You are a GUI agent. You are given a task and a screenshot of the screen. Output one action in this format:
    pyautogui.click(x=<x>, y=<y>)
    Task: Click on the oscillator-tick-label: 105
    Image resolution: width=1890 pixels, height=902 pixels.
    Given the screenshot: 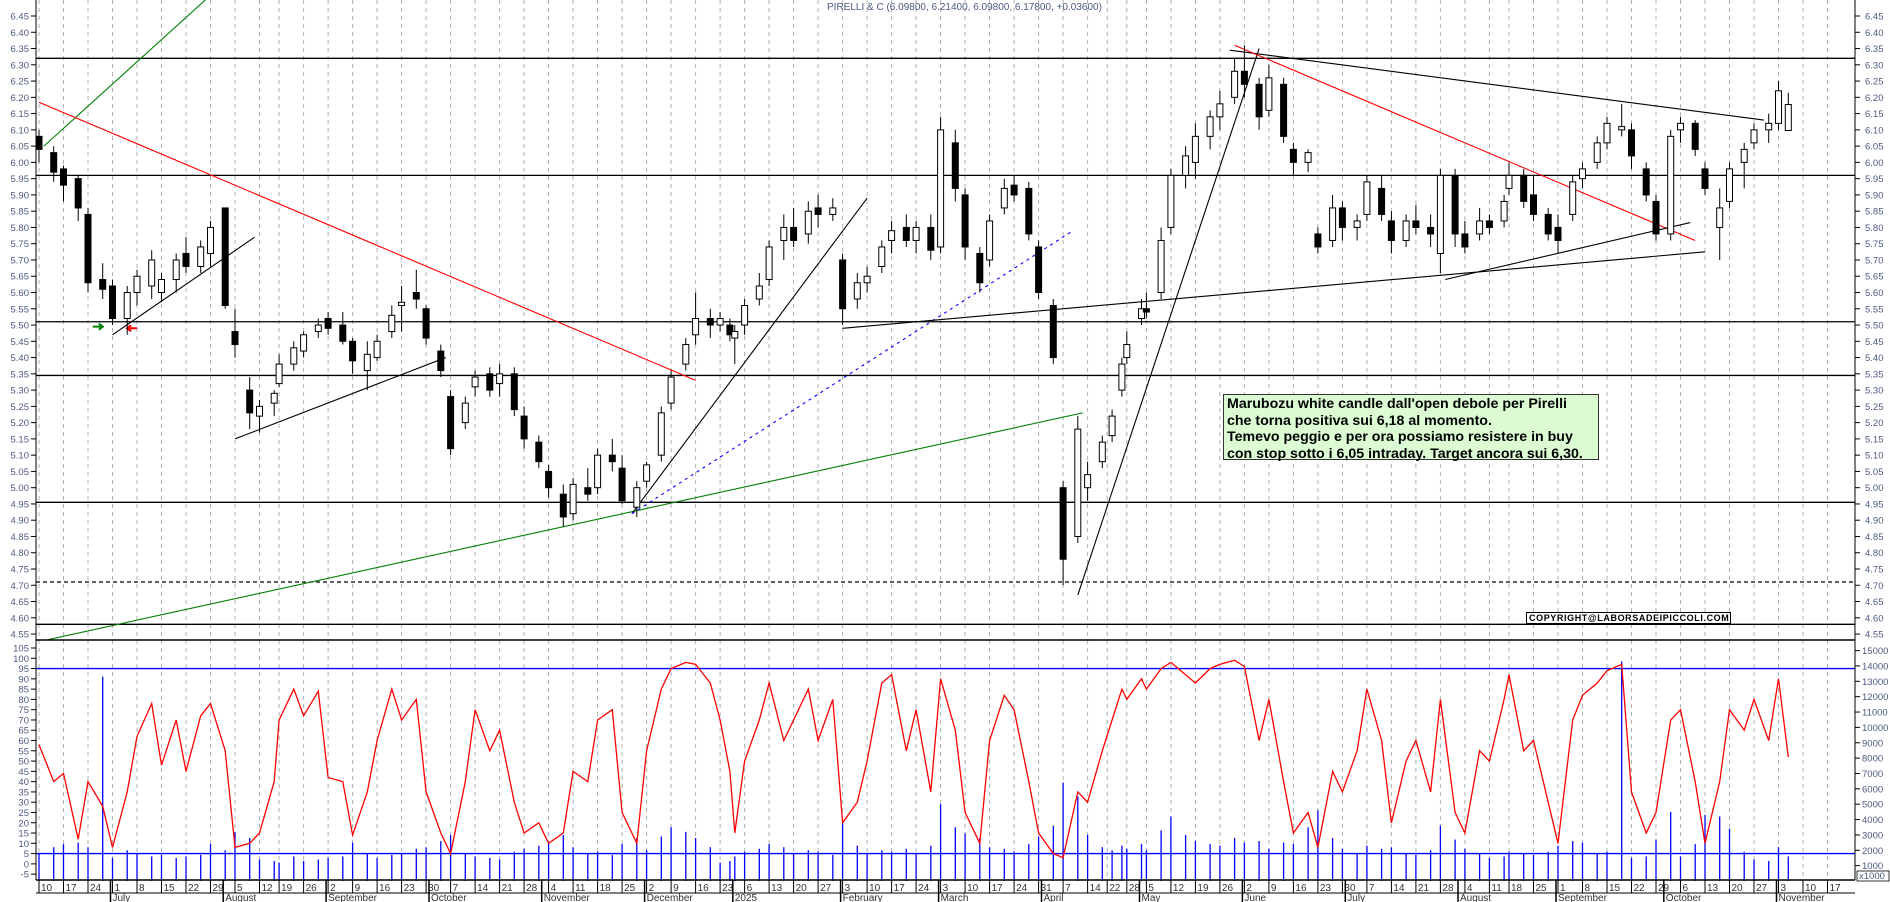 What is the action you would take?
    pyautogui.click(x=21, y=649)
    